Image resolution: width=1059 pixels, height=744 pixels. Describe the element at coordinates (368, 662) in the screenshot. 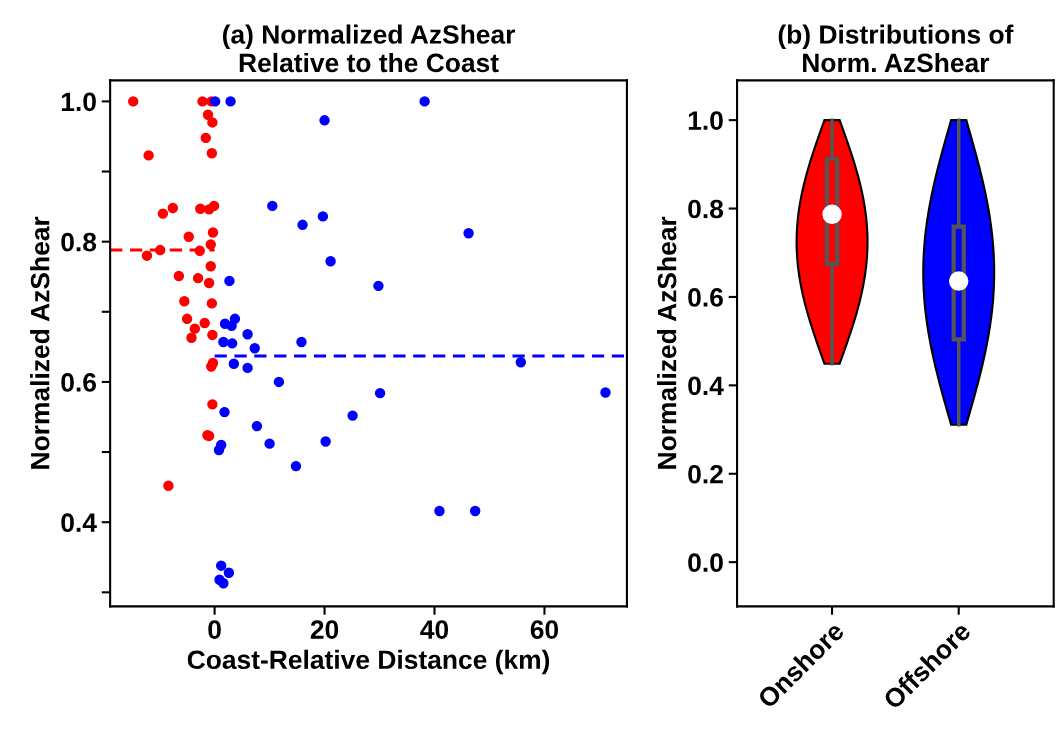

I see `x-axis-title: Coast-Relative Distance (km)` at that location.